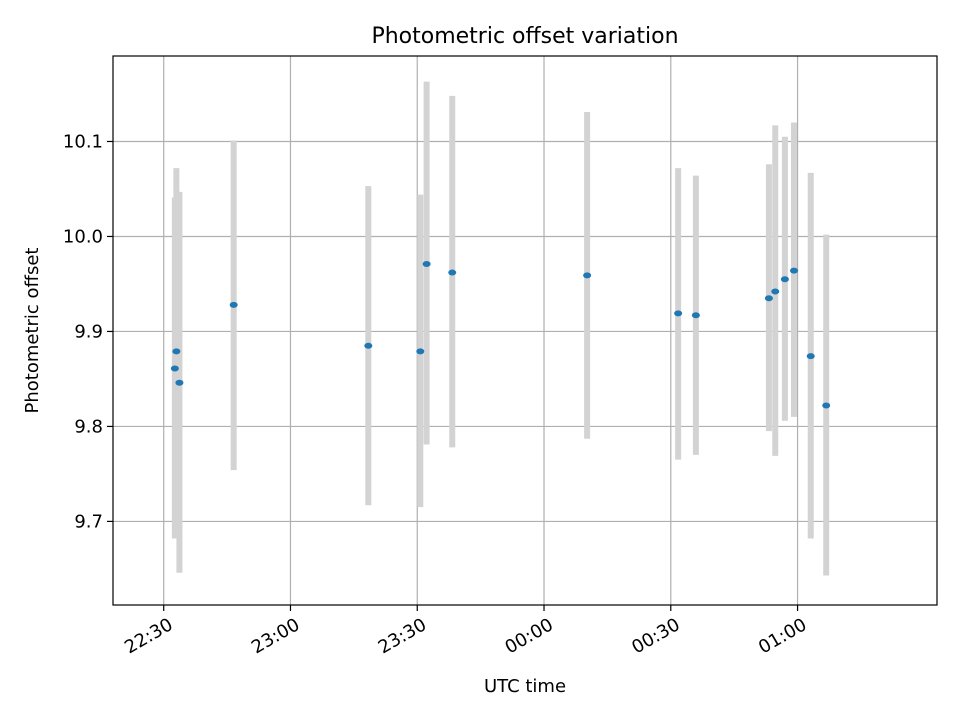  I want to click on y-tick-label: 9.9, so click(88, 331).